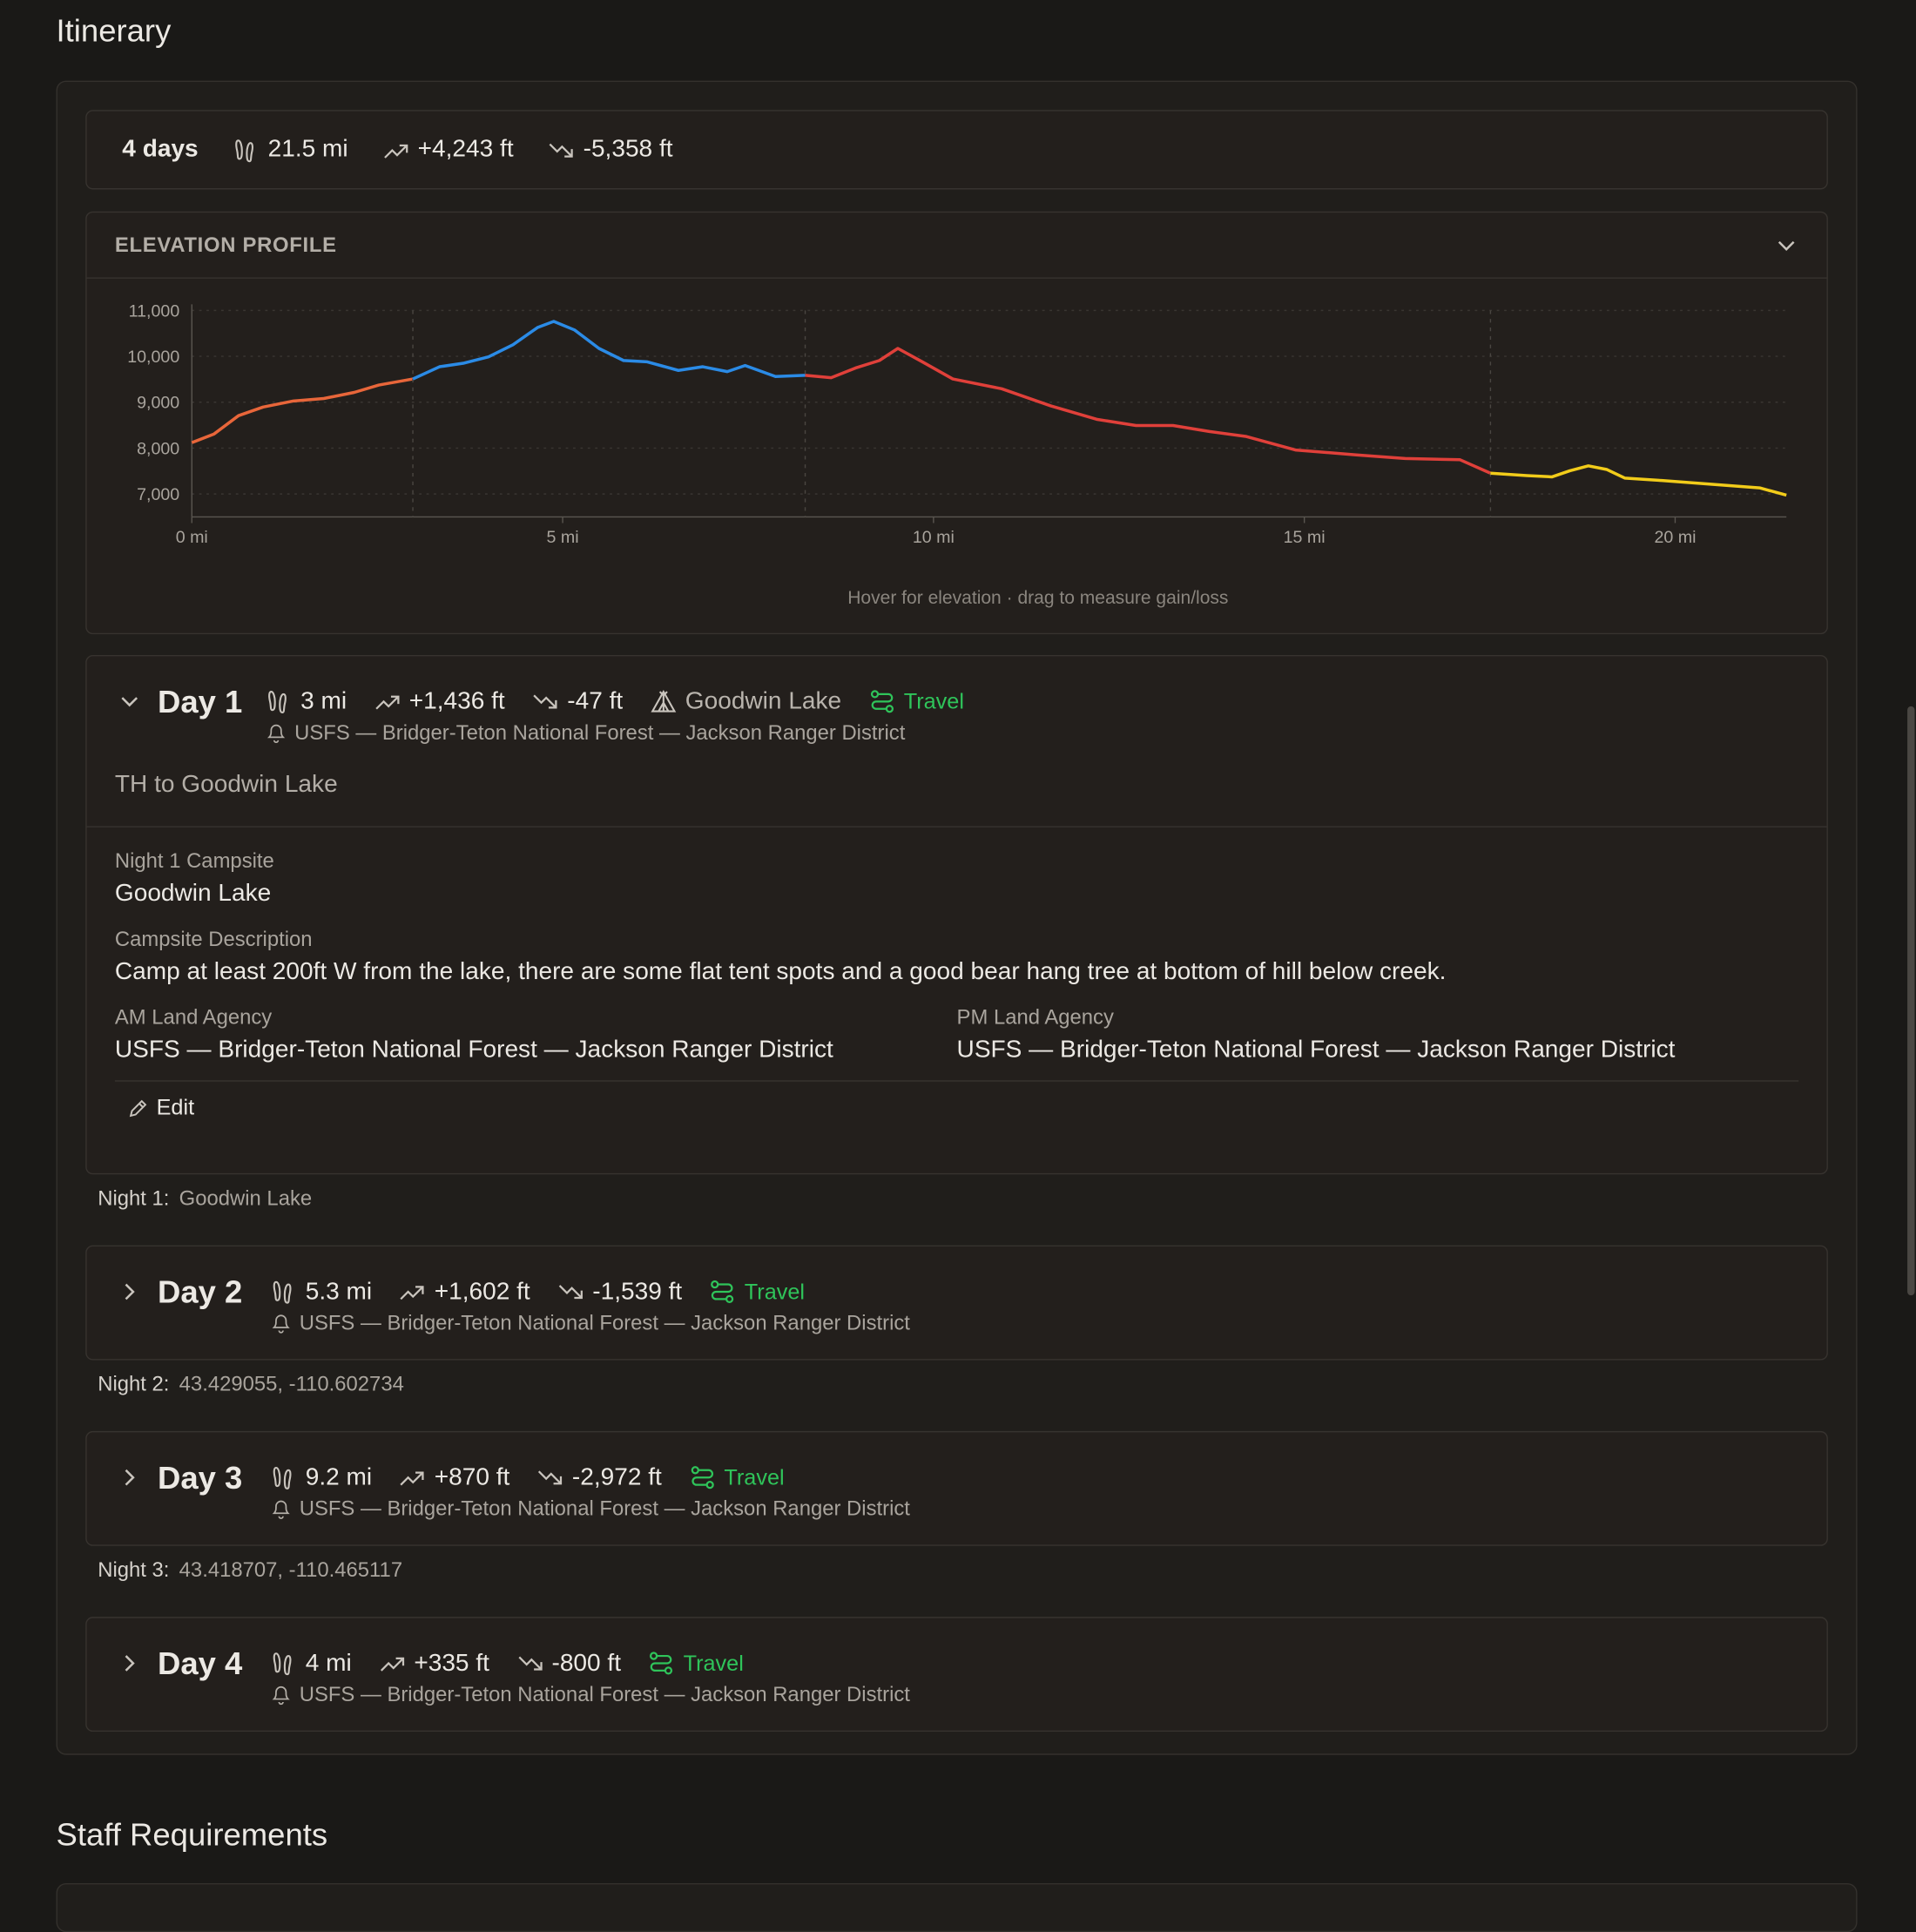 The image size is (1916, 1932). I want to click on day-gain: +870 ft, so click(454, 1477).